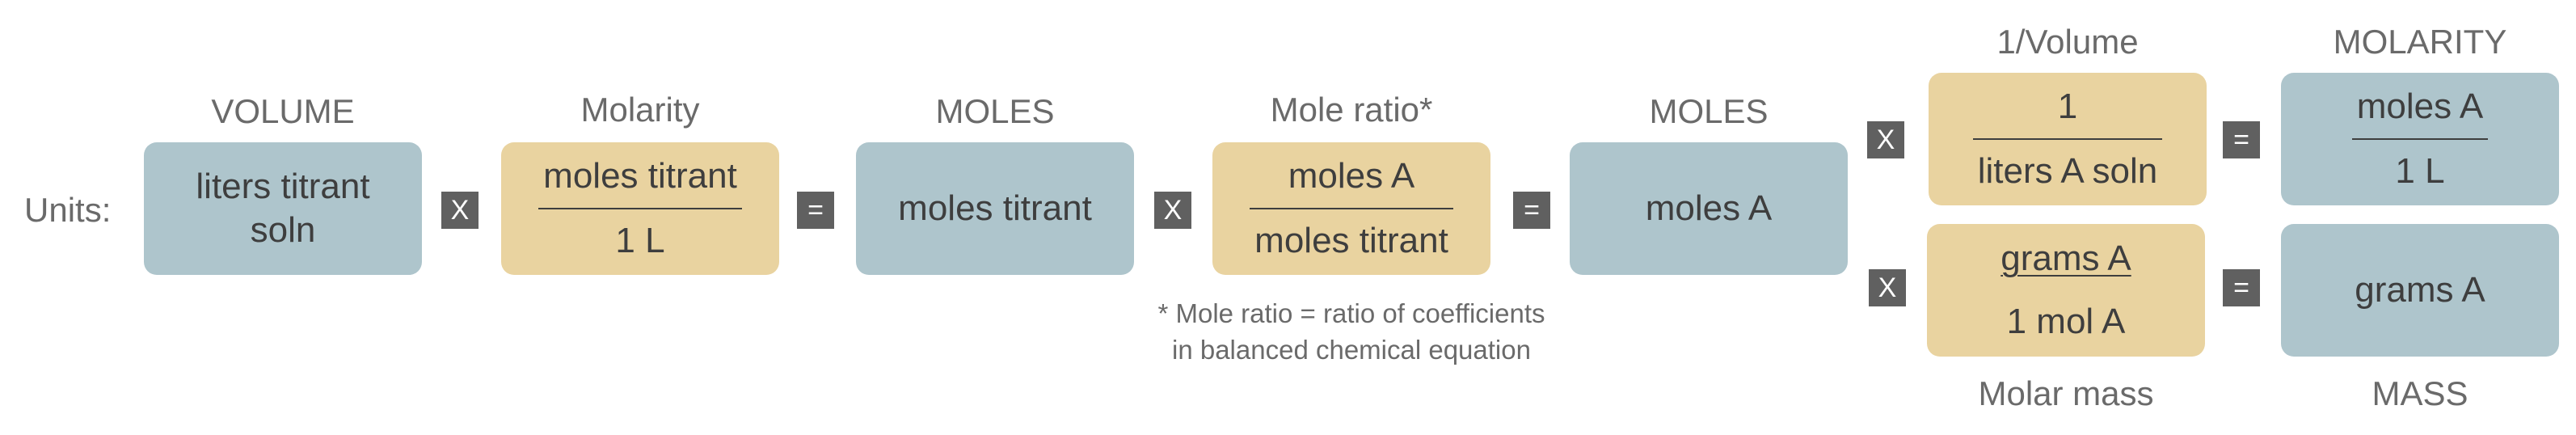 This screenshot has height=435, width=2576. I want to click on box-molarity: moles titrant 1 L, so click(640, 208).